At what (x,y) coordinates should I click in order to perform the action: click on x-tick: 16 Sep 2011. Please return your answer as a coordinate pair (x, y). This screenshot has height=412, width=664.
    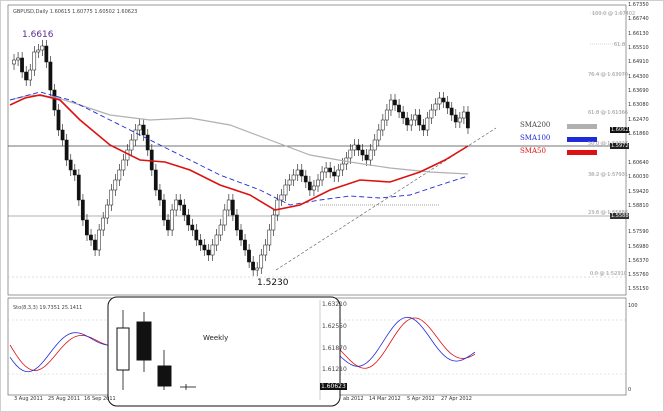
    Looking at the image, I should click on (100, 399).